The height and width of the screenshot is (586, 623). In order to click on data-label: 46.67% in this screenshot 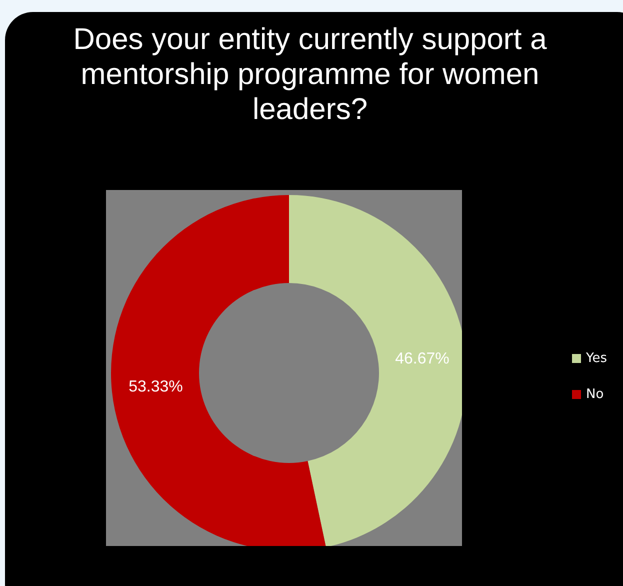, I will do `click(422, 359)`.